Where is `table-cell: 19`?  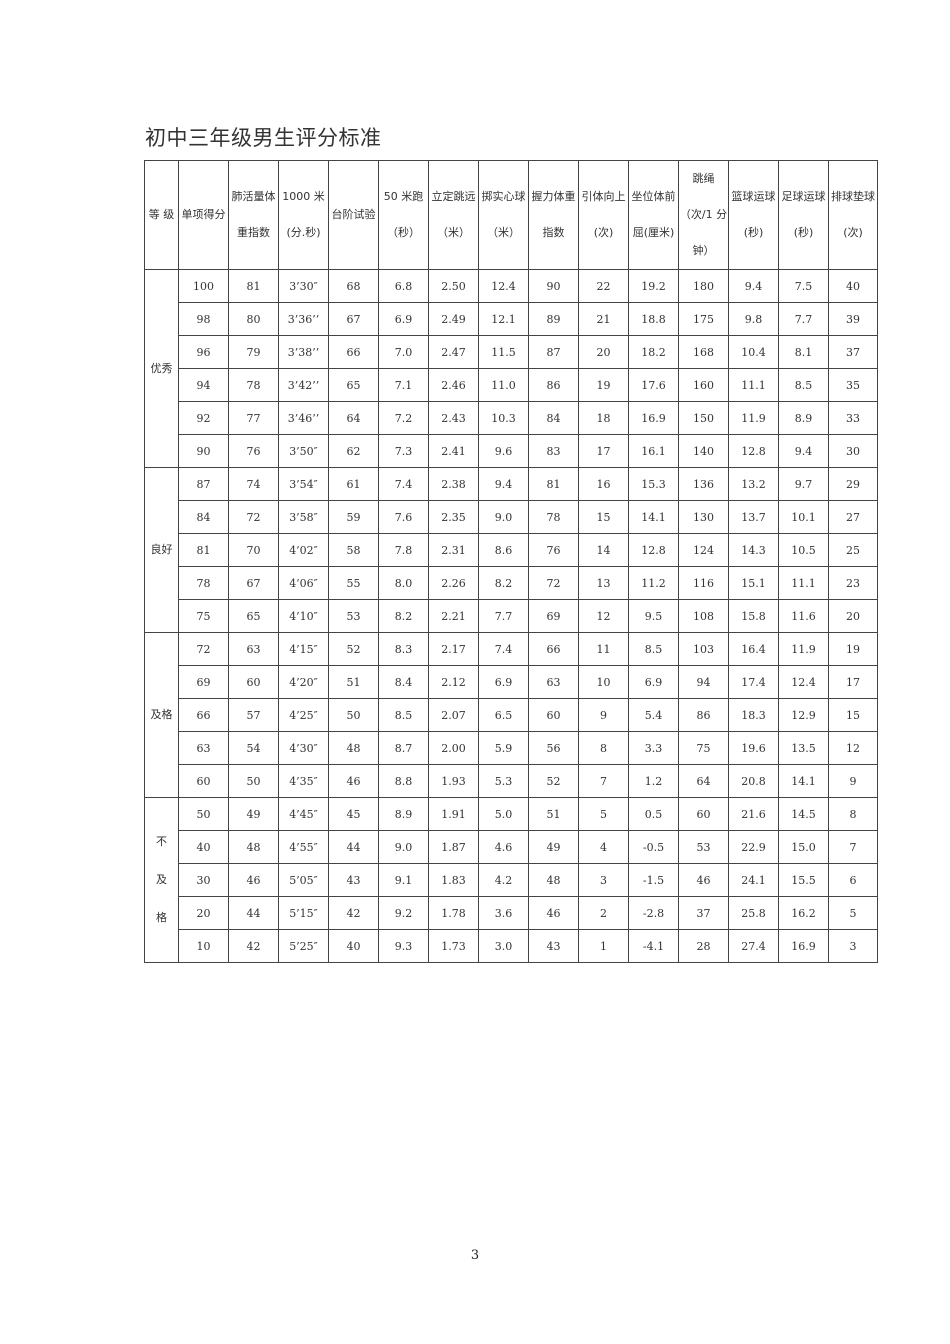 table-cell: 19 is located at coordinates (853, 649).